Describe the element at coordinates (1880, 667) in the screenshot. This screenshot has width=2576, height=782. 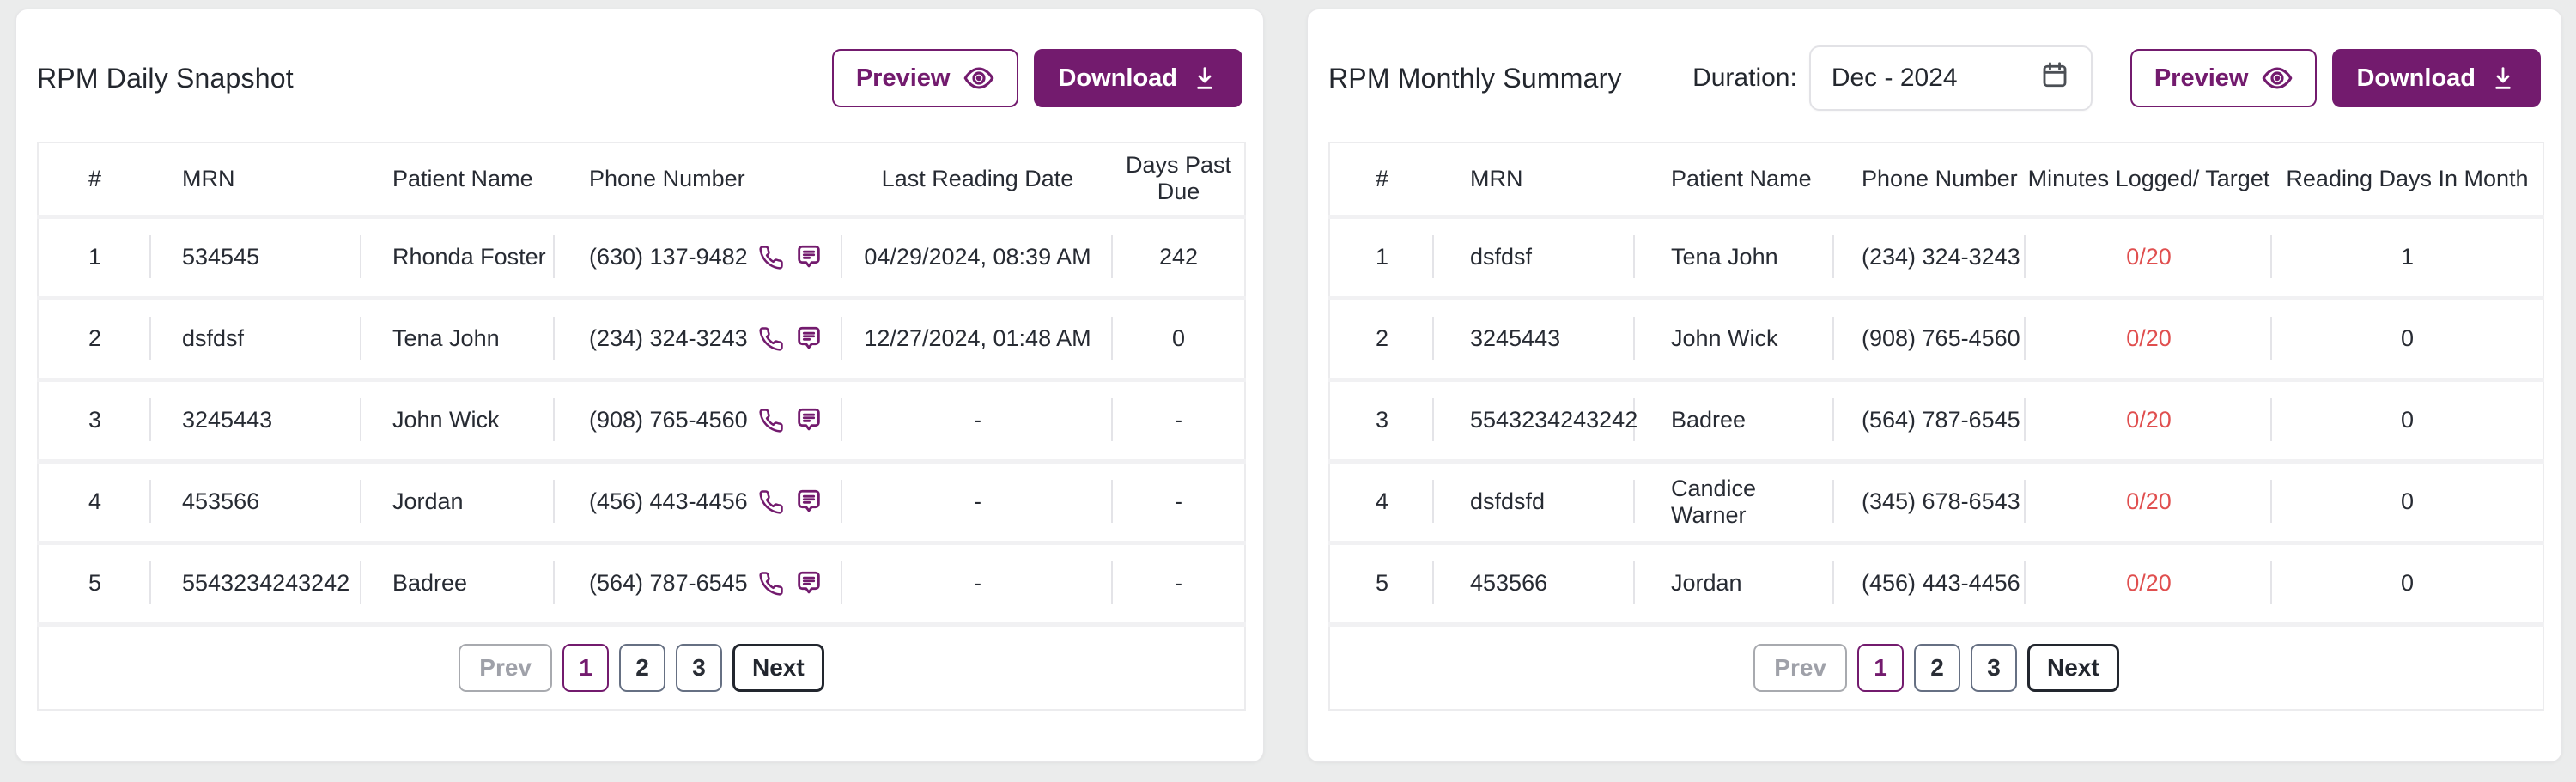
I see `monthly-page-1-button: 1` at that location.